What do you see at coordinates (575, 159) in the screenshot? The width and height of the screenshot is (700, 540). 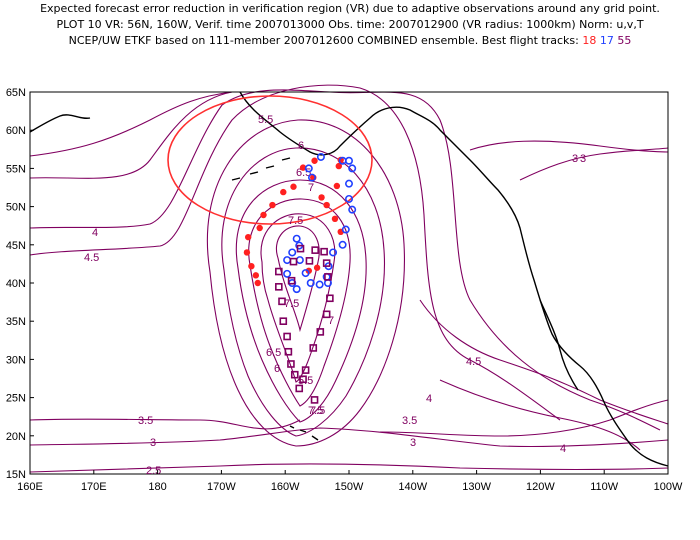 I see `contour-label-10: 3` at bounding box center [575, 159].